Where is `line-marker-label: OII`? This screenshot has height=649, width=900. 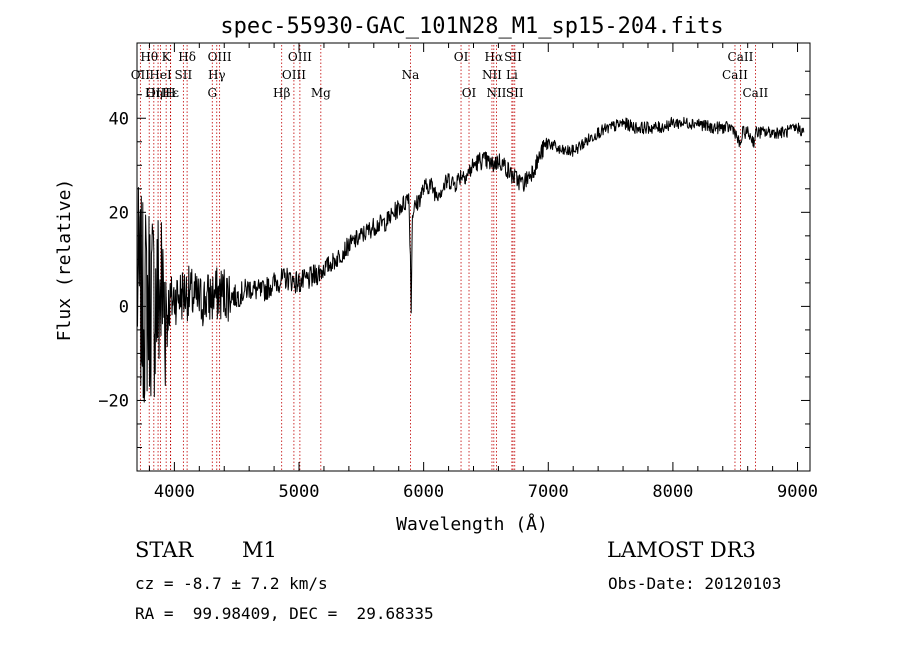 line-marker-label: OII is located at coordinates (141, 75).